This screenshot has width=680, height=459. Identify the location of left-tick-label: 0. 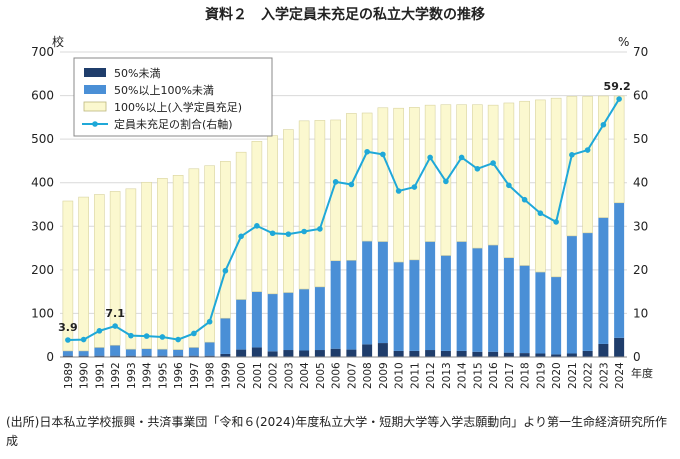
(50, 357).